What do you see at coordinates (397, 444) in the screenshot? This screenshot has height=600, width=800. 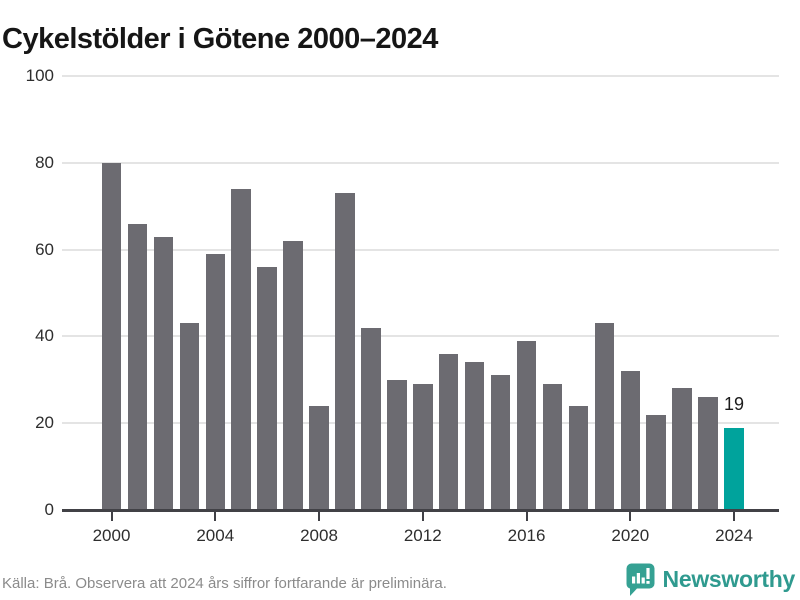 I see `bar-2011` at bounding box center [397, 444].